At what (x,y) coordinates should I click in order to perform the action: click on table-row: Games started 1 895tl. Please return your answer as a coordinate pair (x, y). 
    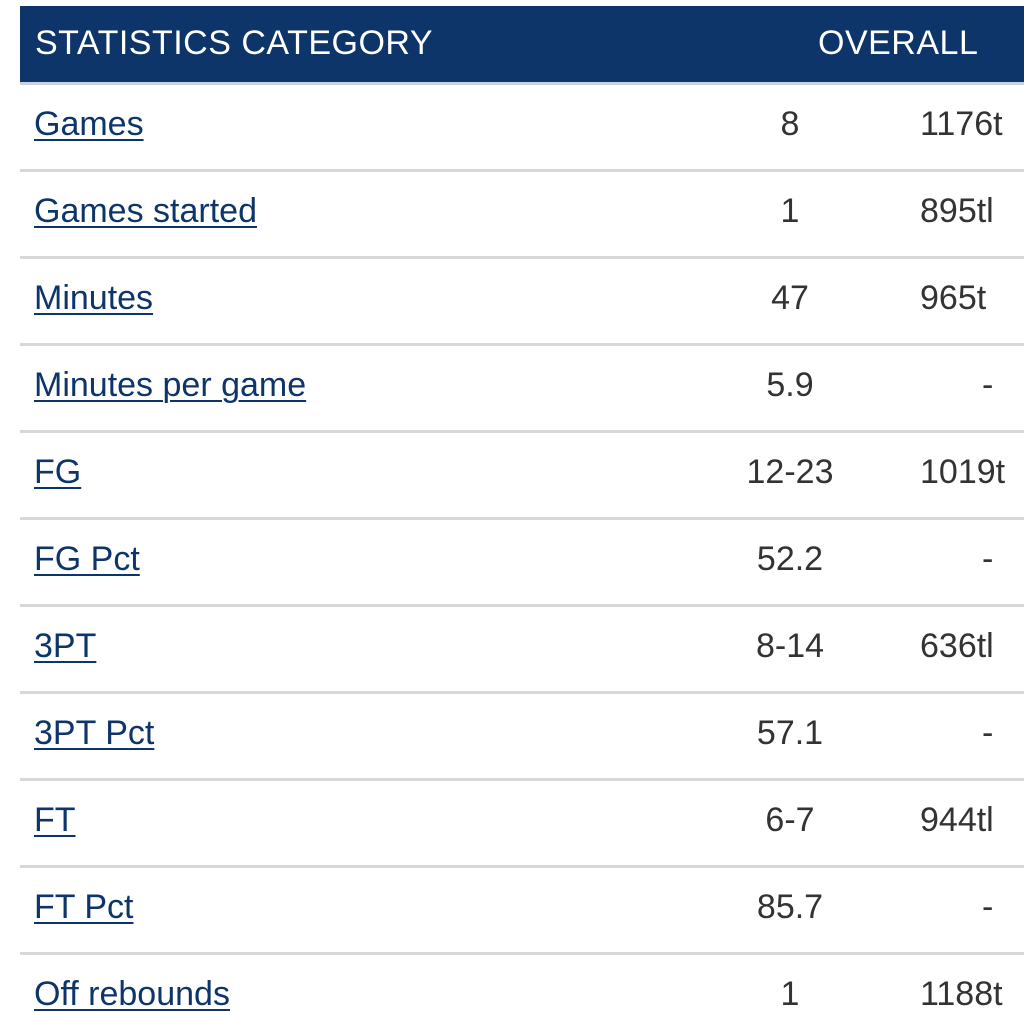
    Looking at the image, I should click on (522, 215).